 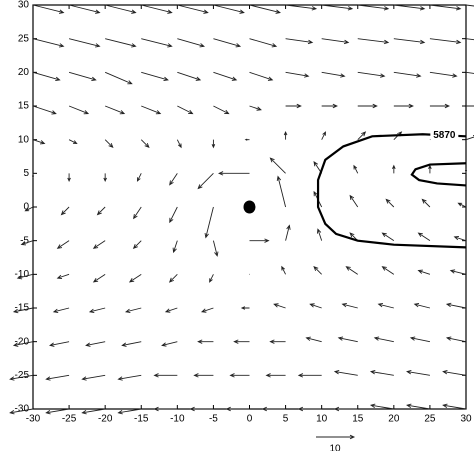 What do you see at coordinates (466, 419) in the screenshot?
I see `x-tick-label: 30` at bounding box center [466, 419].